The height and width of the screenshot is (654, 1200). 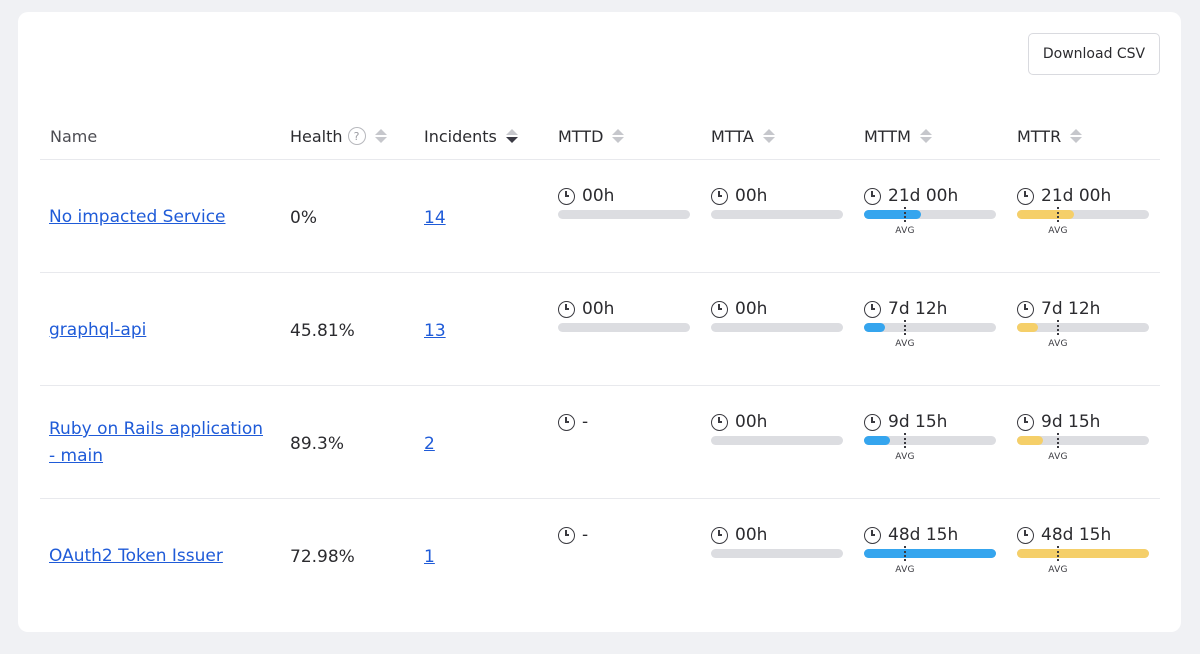 What do you see at coordinates (511, 136) in the screenshot?
I see `sort-descending-icon` at bounding box center [511, 136].